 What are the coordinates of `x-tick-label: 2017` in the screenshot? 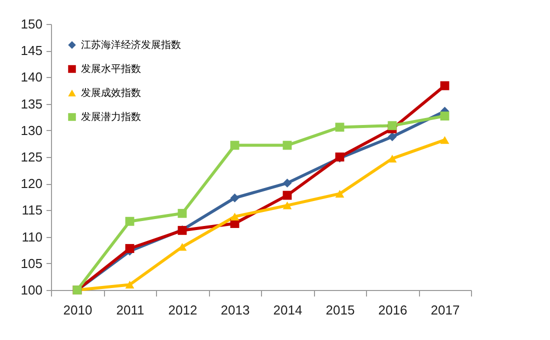 It's located at (445, 310).